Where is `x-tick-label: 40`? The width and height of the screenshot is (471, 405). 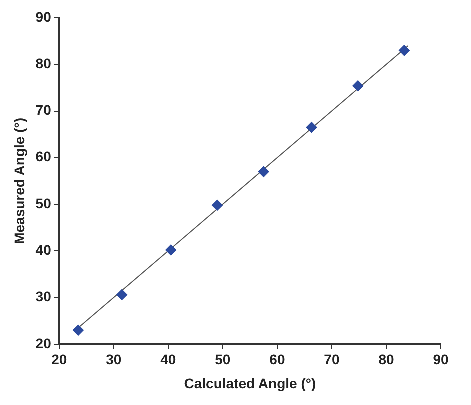
x-tick-label: 40 is located at coordinates (168, 360).